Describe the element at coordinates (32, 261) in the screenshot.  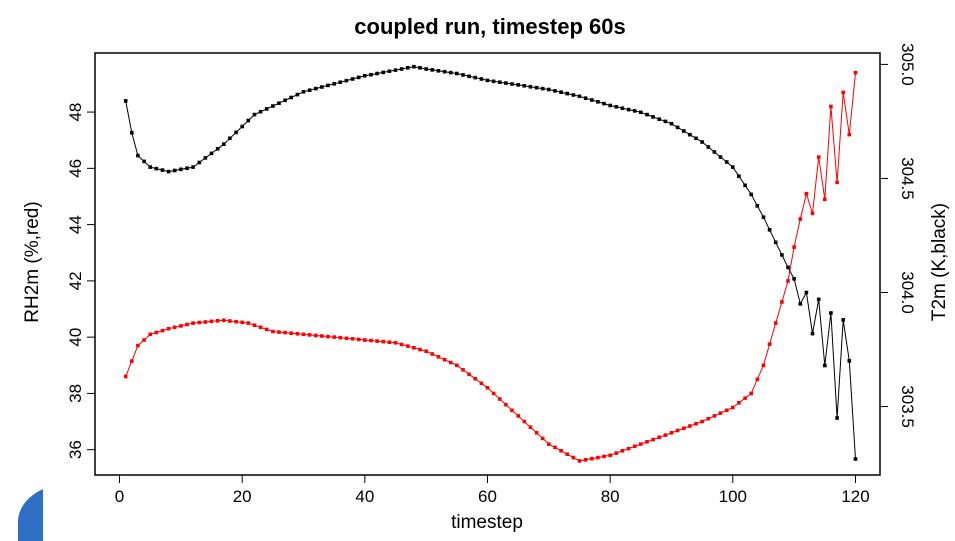
I see `left-y-axis-title: RH2m (%,red)` at that location.